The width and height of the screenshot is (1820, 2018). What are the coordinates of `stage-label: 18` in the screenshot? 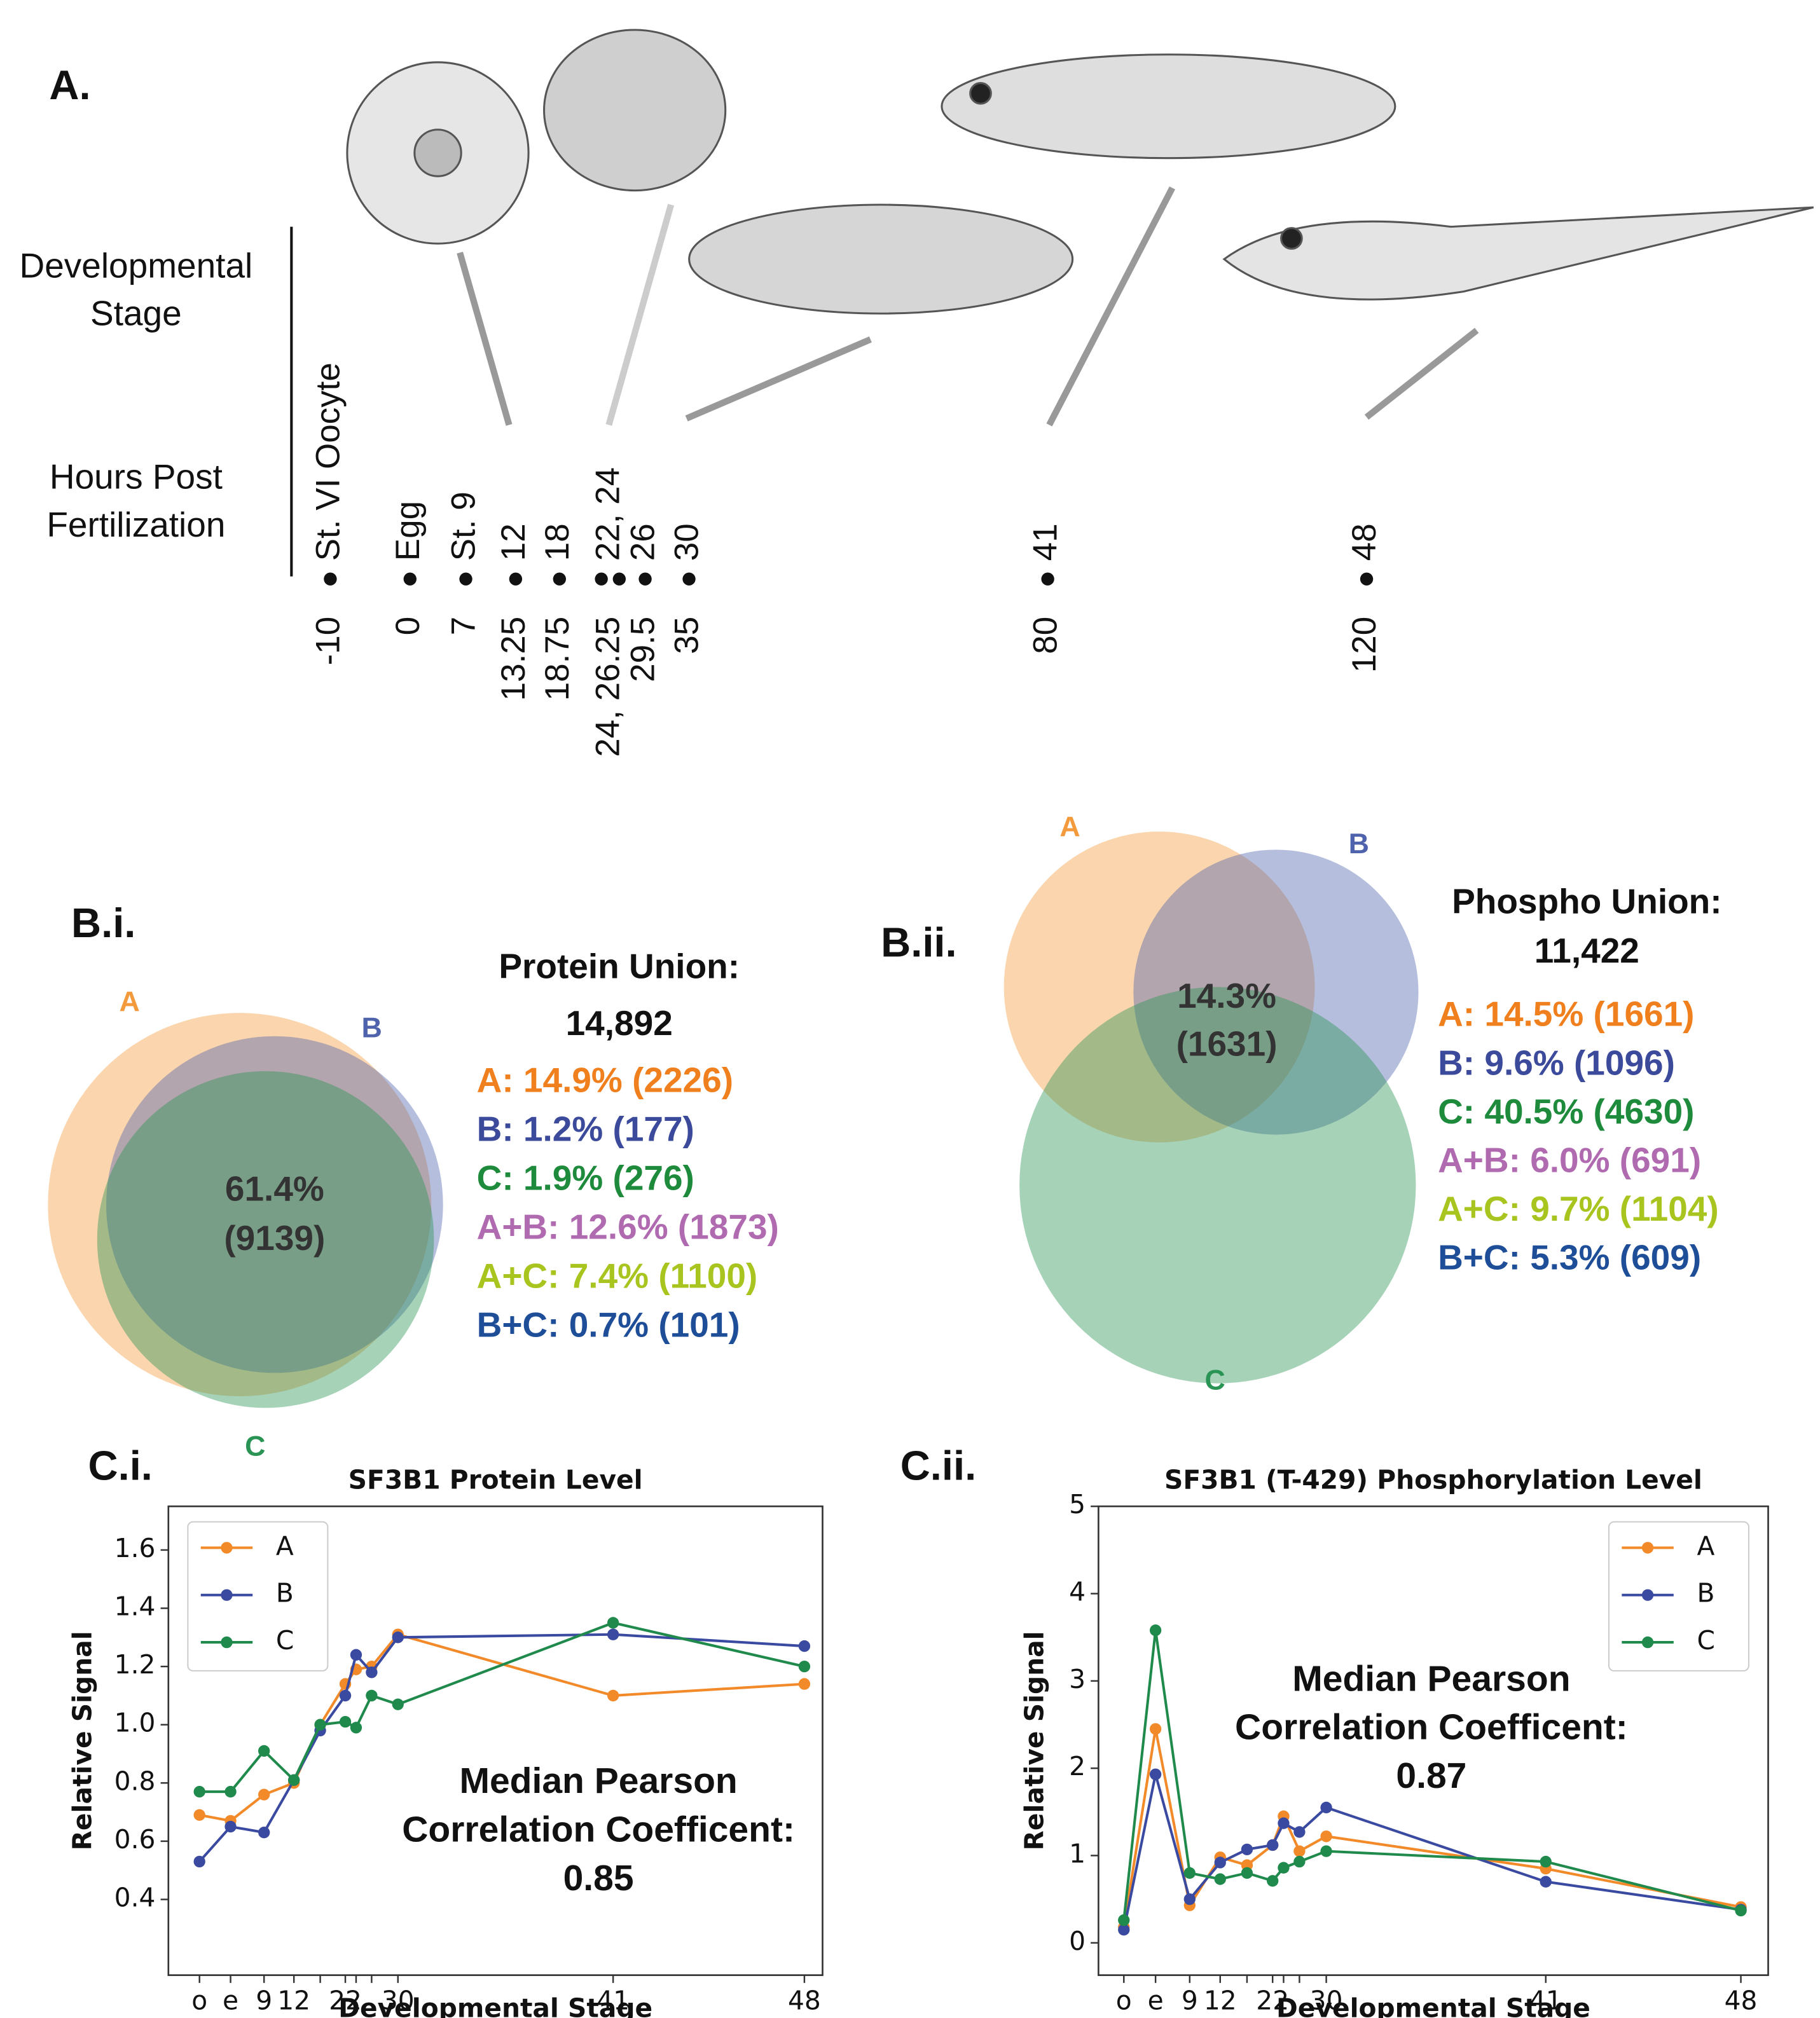 It's located at (557, 542).